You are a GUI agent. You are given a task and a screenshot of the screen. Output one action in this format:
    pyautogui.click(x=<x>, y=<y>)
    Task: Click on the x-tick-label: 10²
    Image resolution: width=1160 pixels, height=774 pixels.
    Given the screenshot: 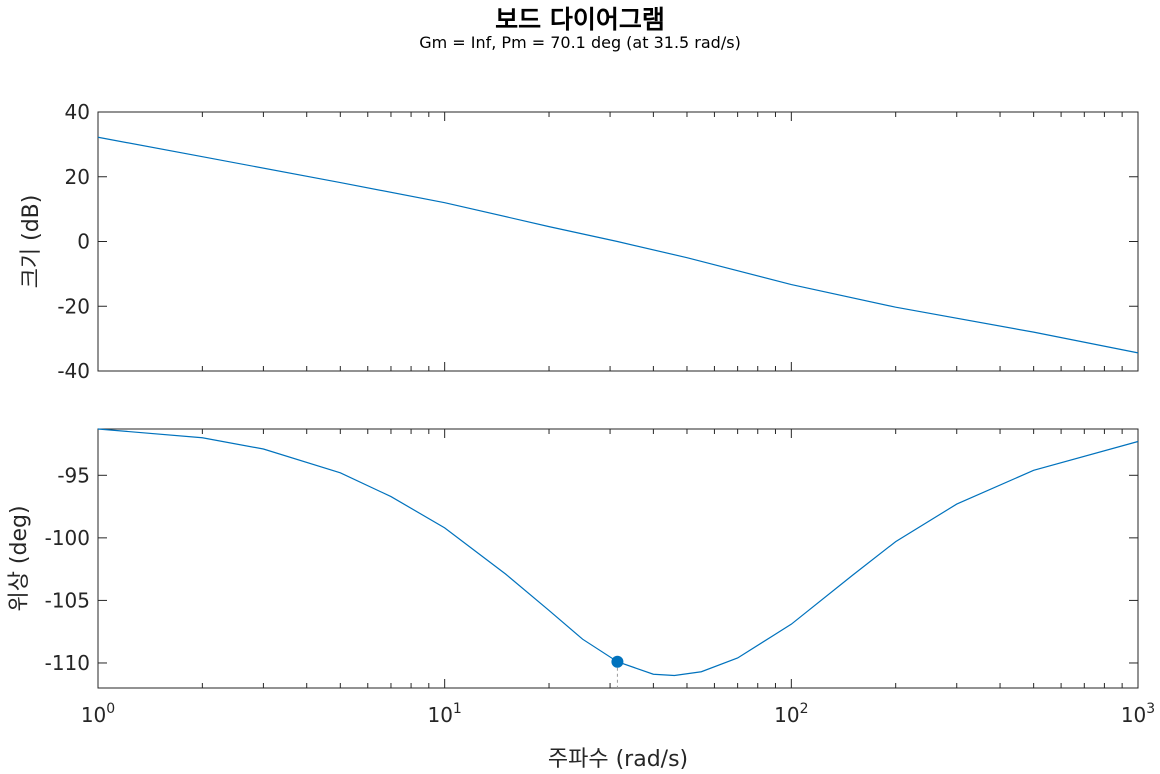 What is the action you would take?
    pyautogui.click(x=791, y=714)
    